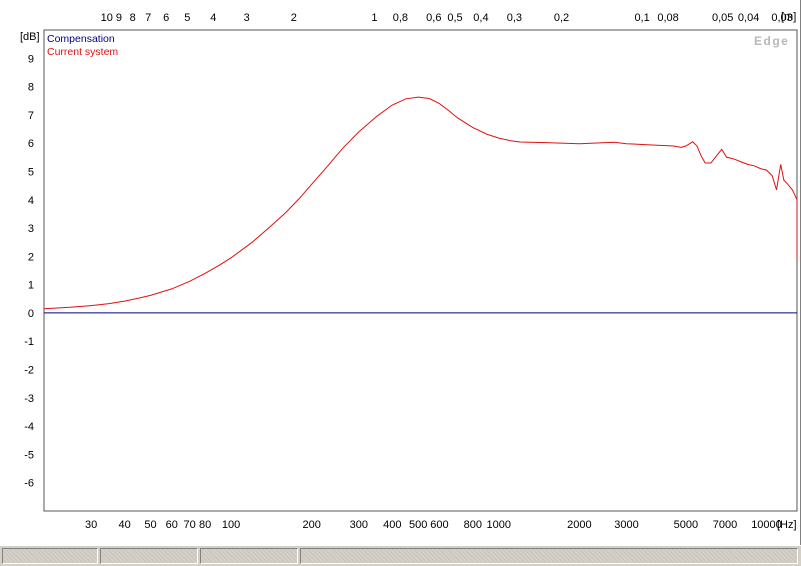 Image resolution: width=801 pixels, height=566 pixels. What do you see at coordinates (133, 18) in the screenshot?
I see `top-tick-label: 8` at bounding box center [133, 18].